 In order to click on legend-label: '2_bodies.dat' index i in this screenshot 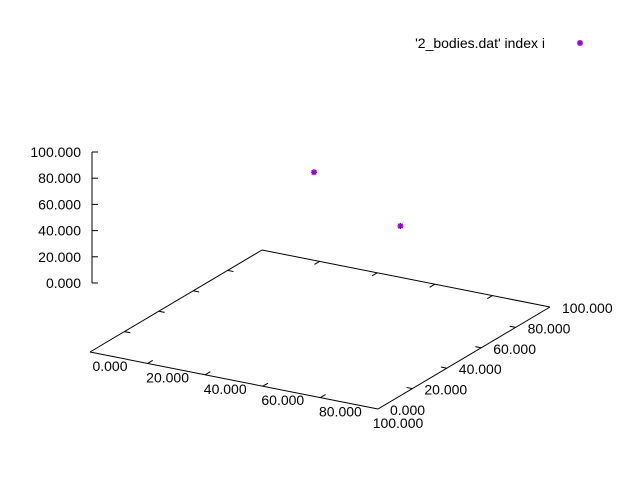, I will do `click(480, 43)`.